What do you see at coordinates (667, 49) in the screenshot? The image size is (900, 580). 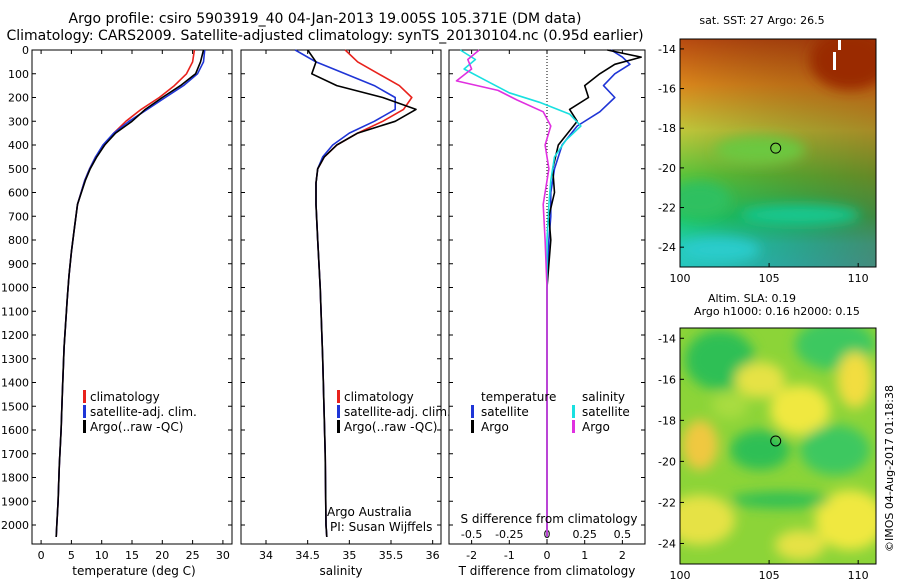 I see `map-y-tick-label: -14` at bounding box center [667, 49].